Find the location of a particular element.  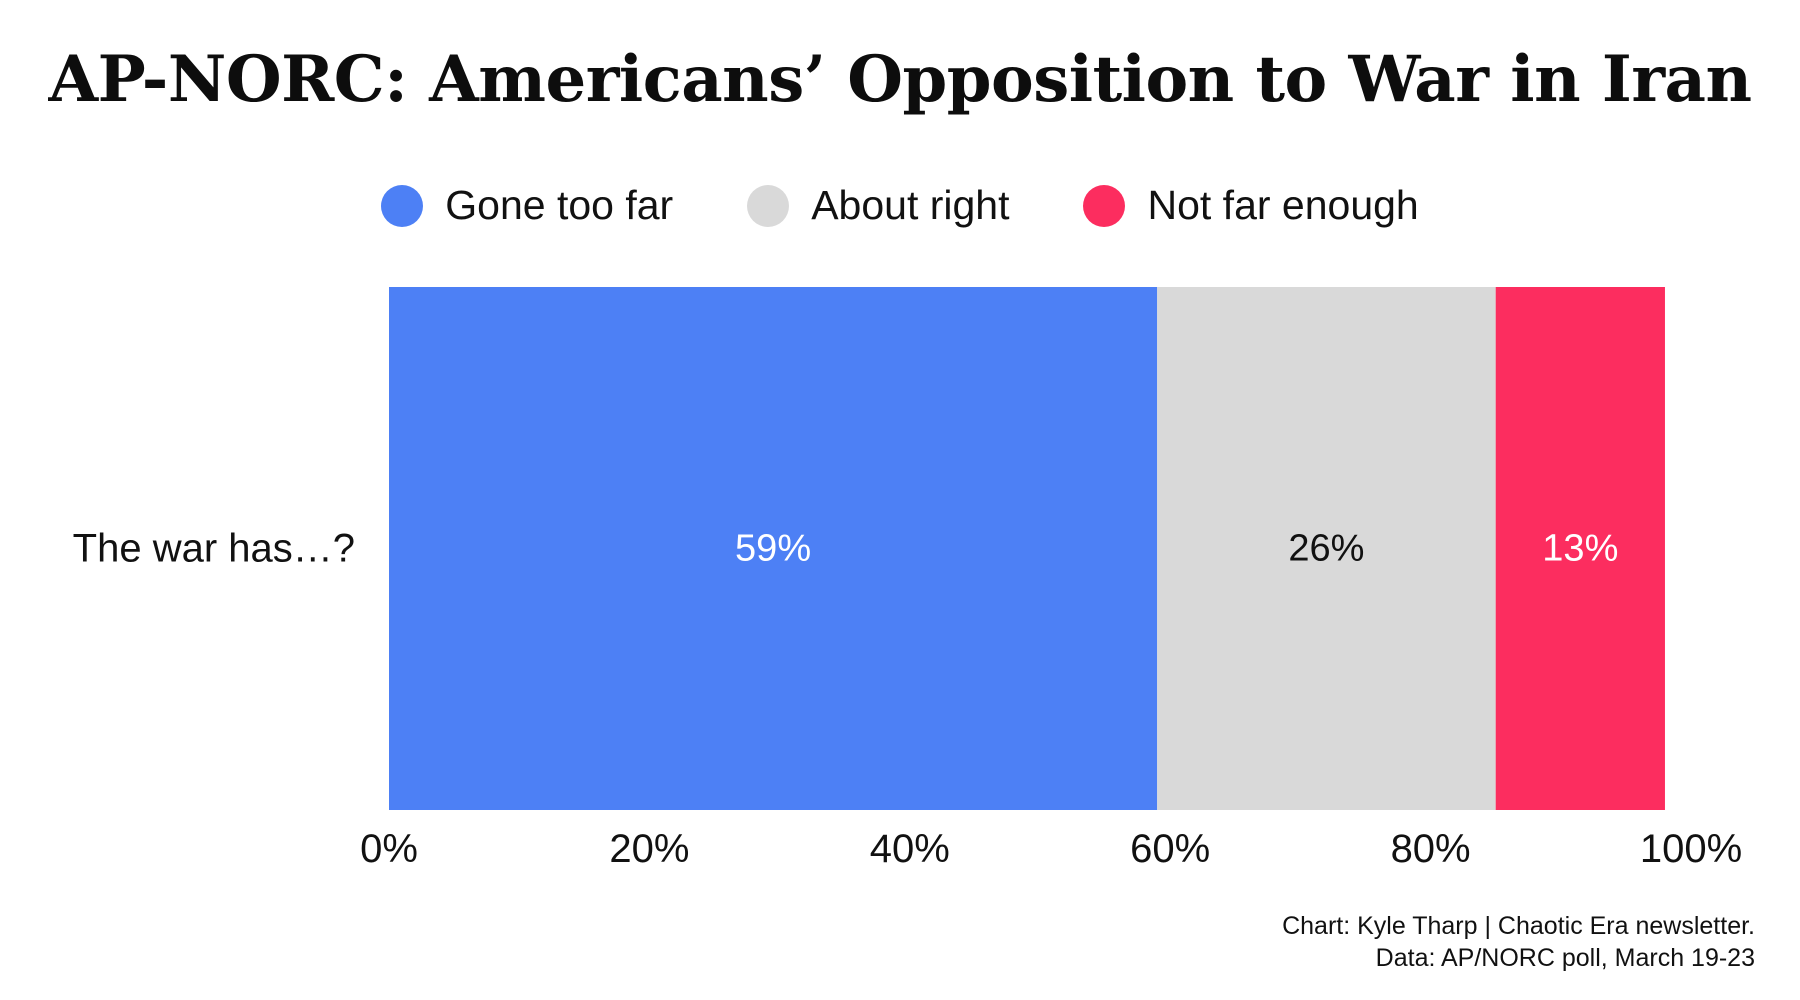

bar-label-about-right: 26% is located at coordinates (1326, 549).